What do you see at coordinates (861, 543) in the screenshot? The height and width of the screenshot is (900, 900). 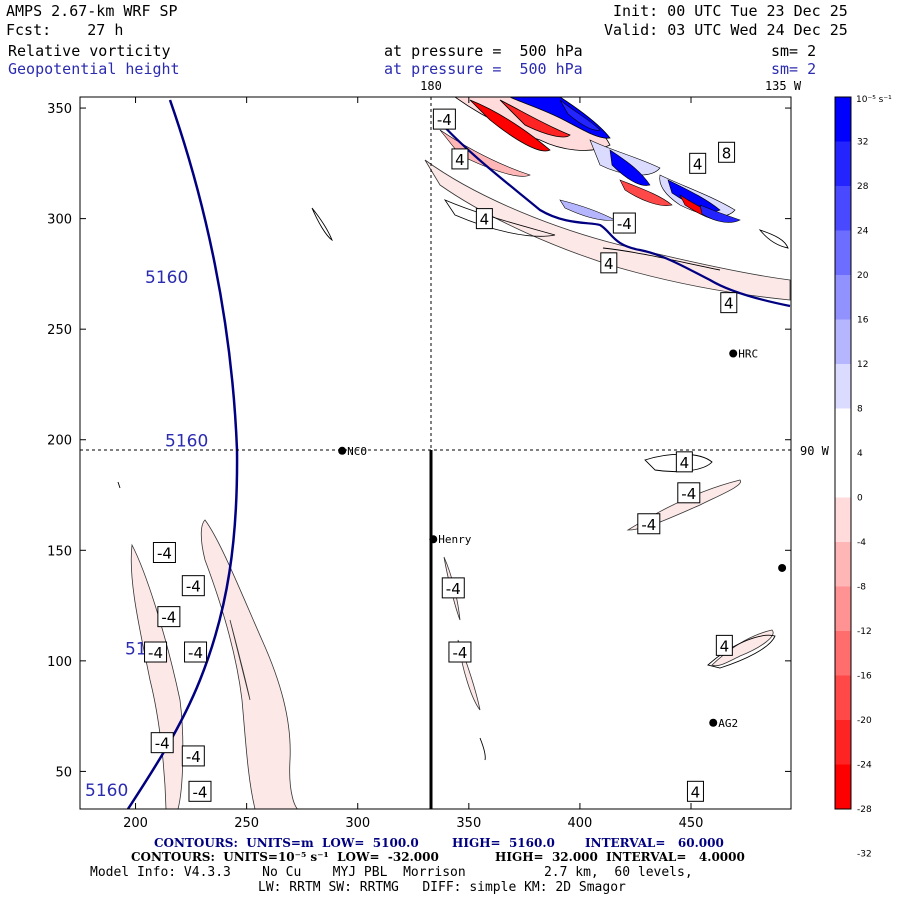 I see `colorbar-tick-label: -4` at bounding box center [861, 543].